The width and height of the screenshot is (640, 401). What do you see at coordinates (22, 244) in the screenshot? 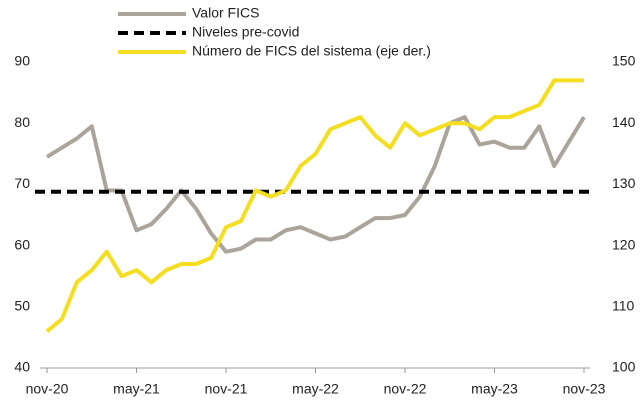
I see `y-tick-label: 60` at bounding box center [22, 244].